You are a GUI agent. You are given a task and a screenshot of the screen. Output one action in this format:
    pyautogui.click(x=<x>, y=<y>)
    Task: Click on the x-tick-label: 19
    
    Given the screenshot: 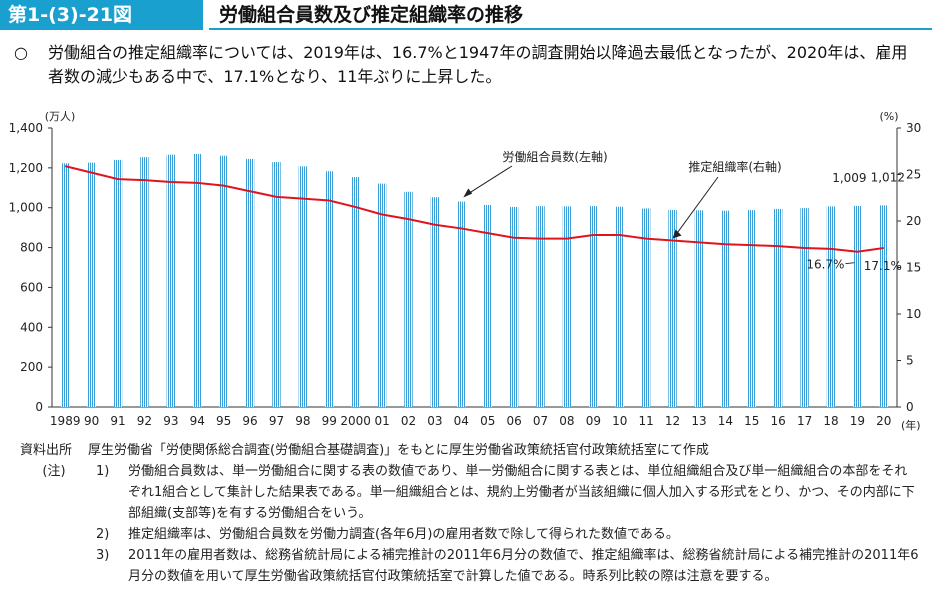 What is the action you would take?
    pyautogui.click(x=857, y=421)
    